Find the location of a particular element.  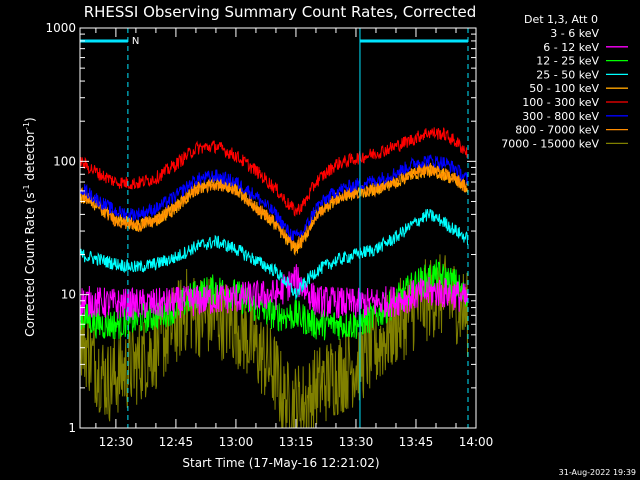

legend-label: 300 - 800 keV is located at coordinates (560, 116).